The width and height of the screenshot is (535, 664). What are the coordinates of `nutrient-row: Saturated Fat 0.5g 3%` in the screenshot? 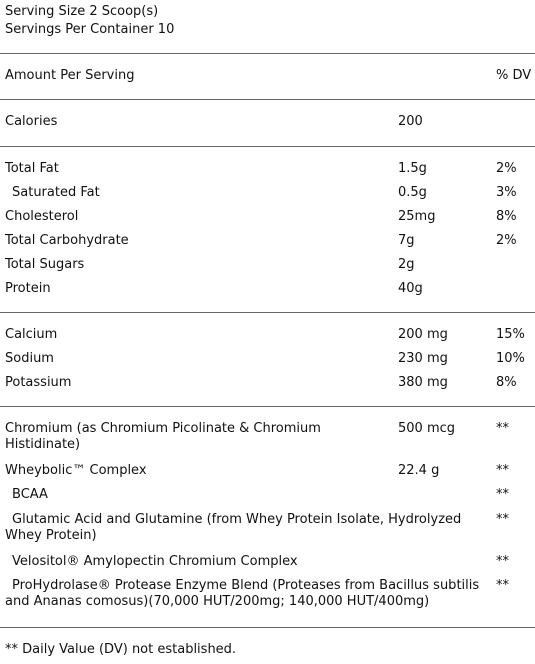 It's located at (267, 193).